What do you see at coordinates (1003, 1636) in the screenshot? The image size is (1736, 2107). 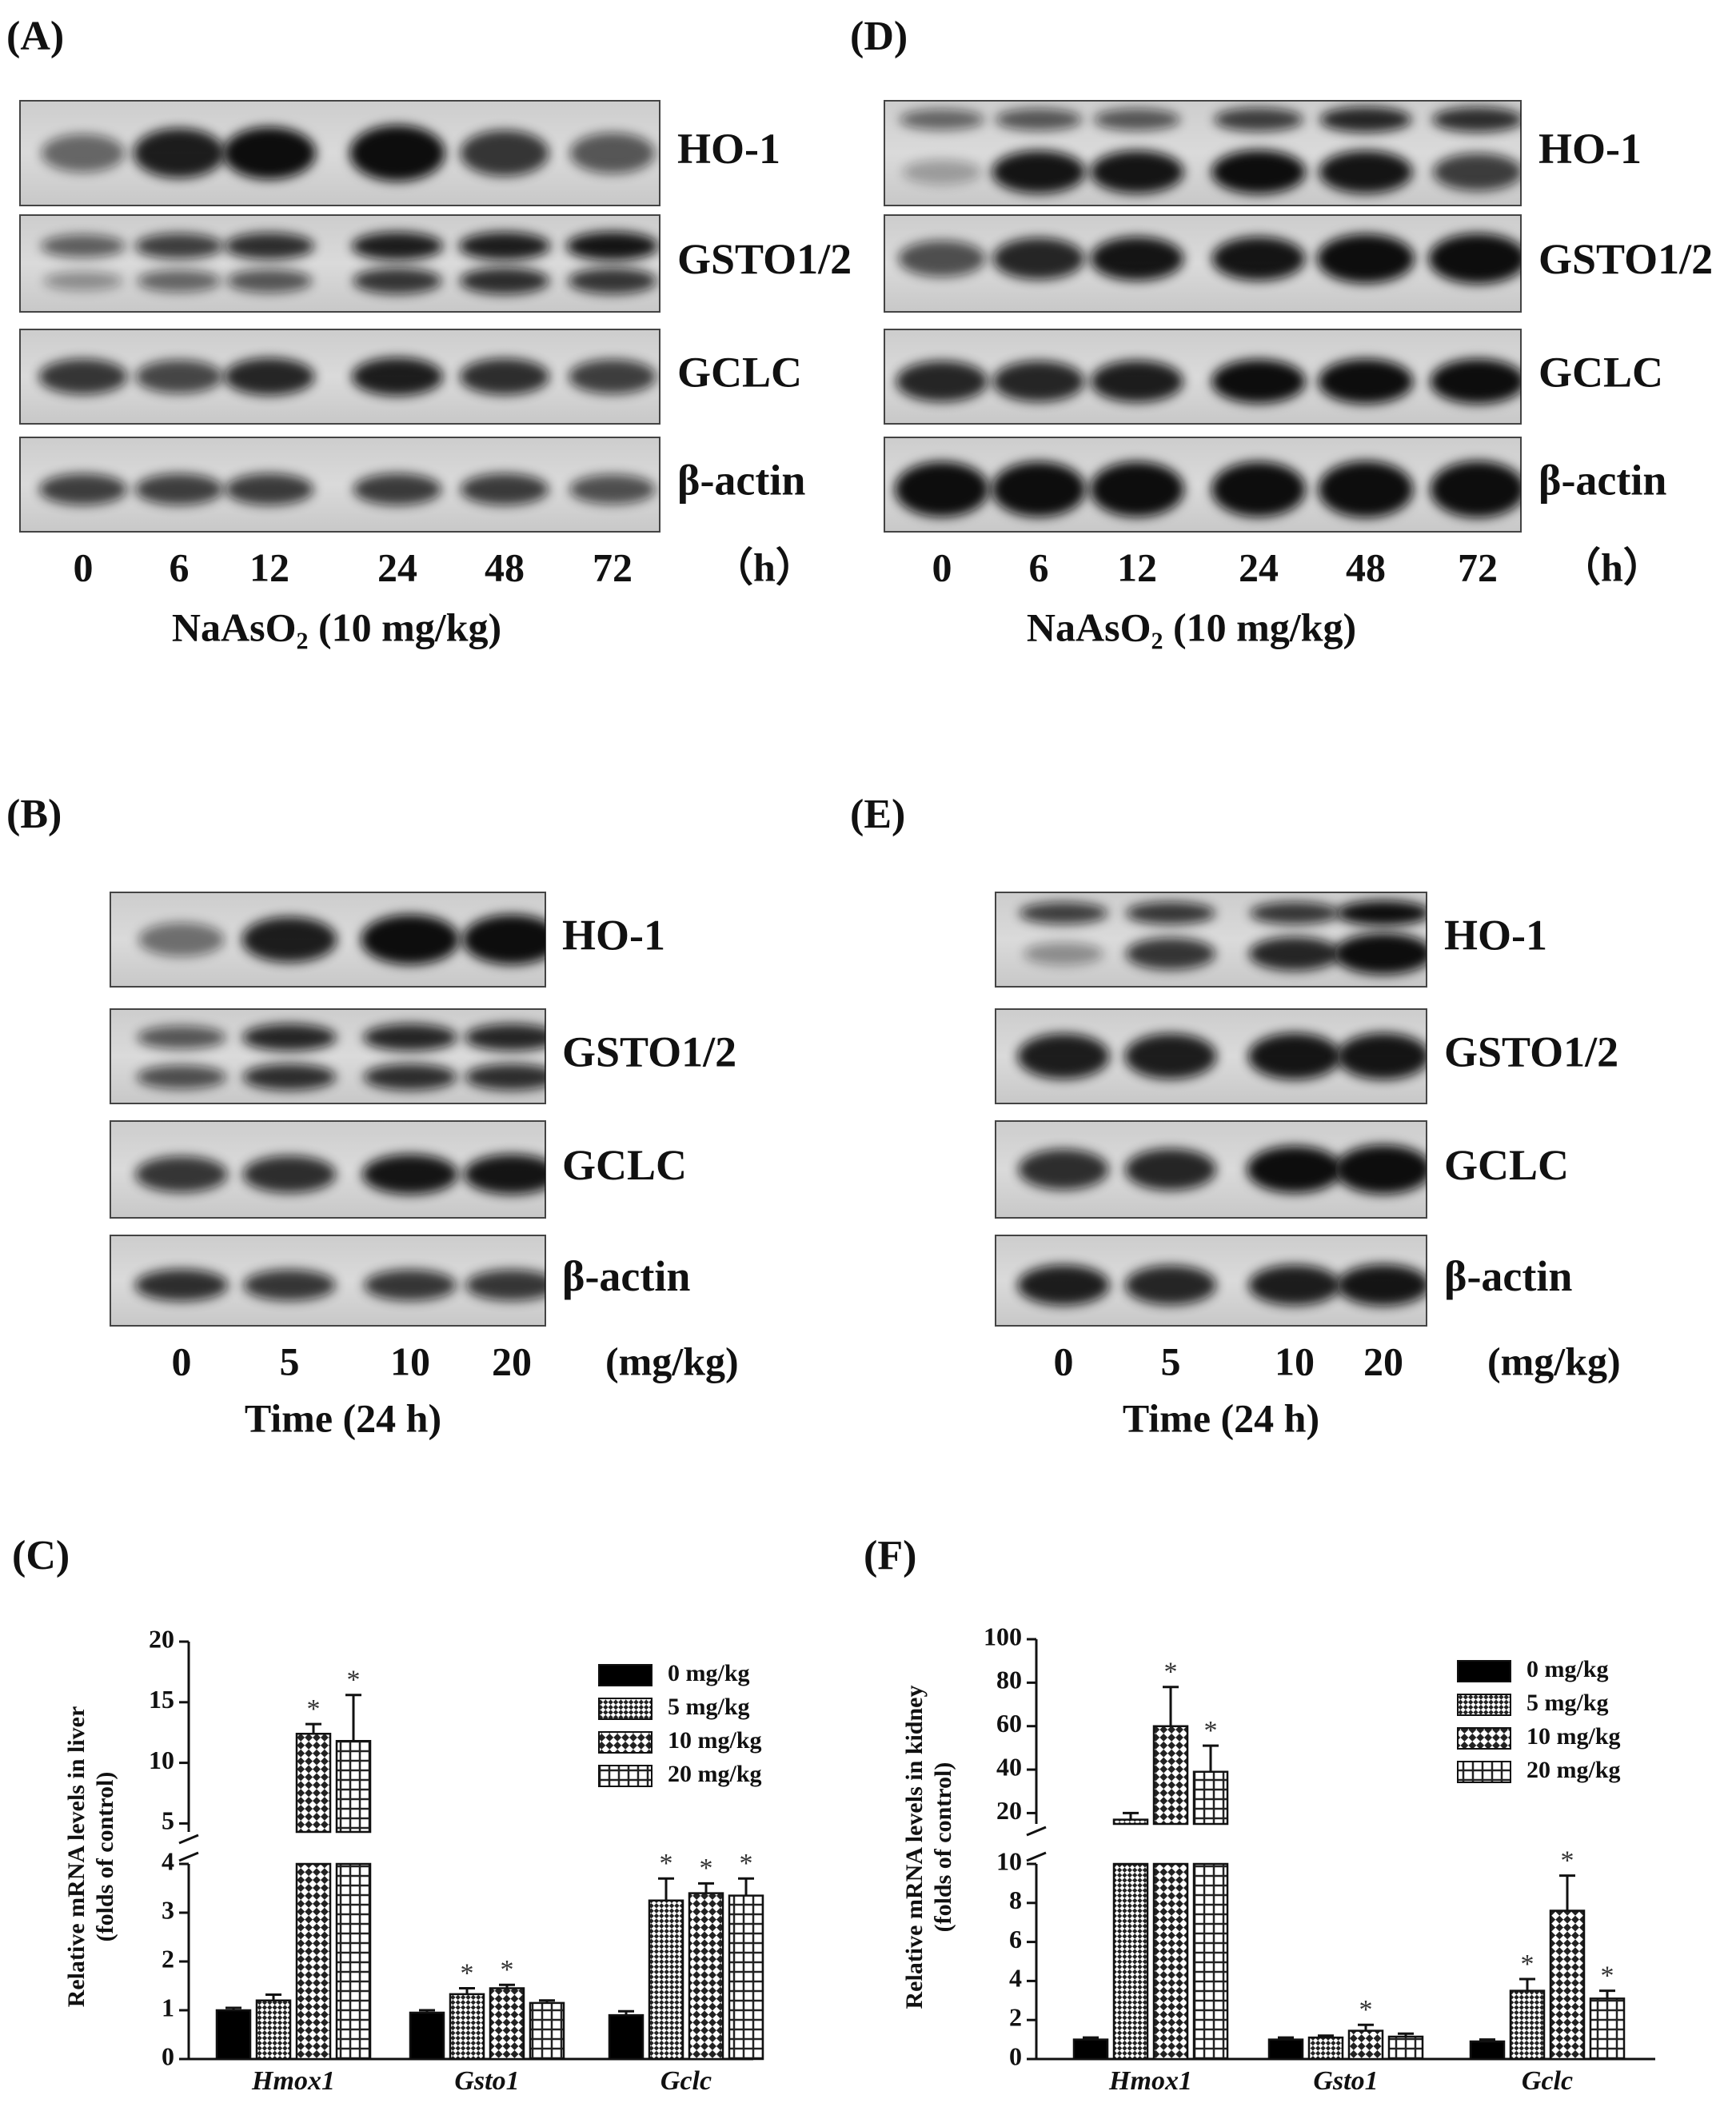 I see `y-tick-label: 100` at bounding box center [1003, 1636].